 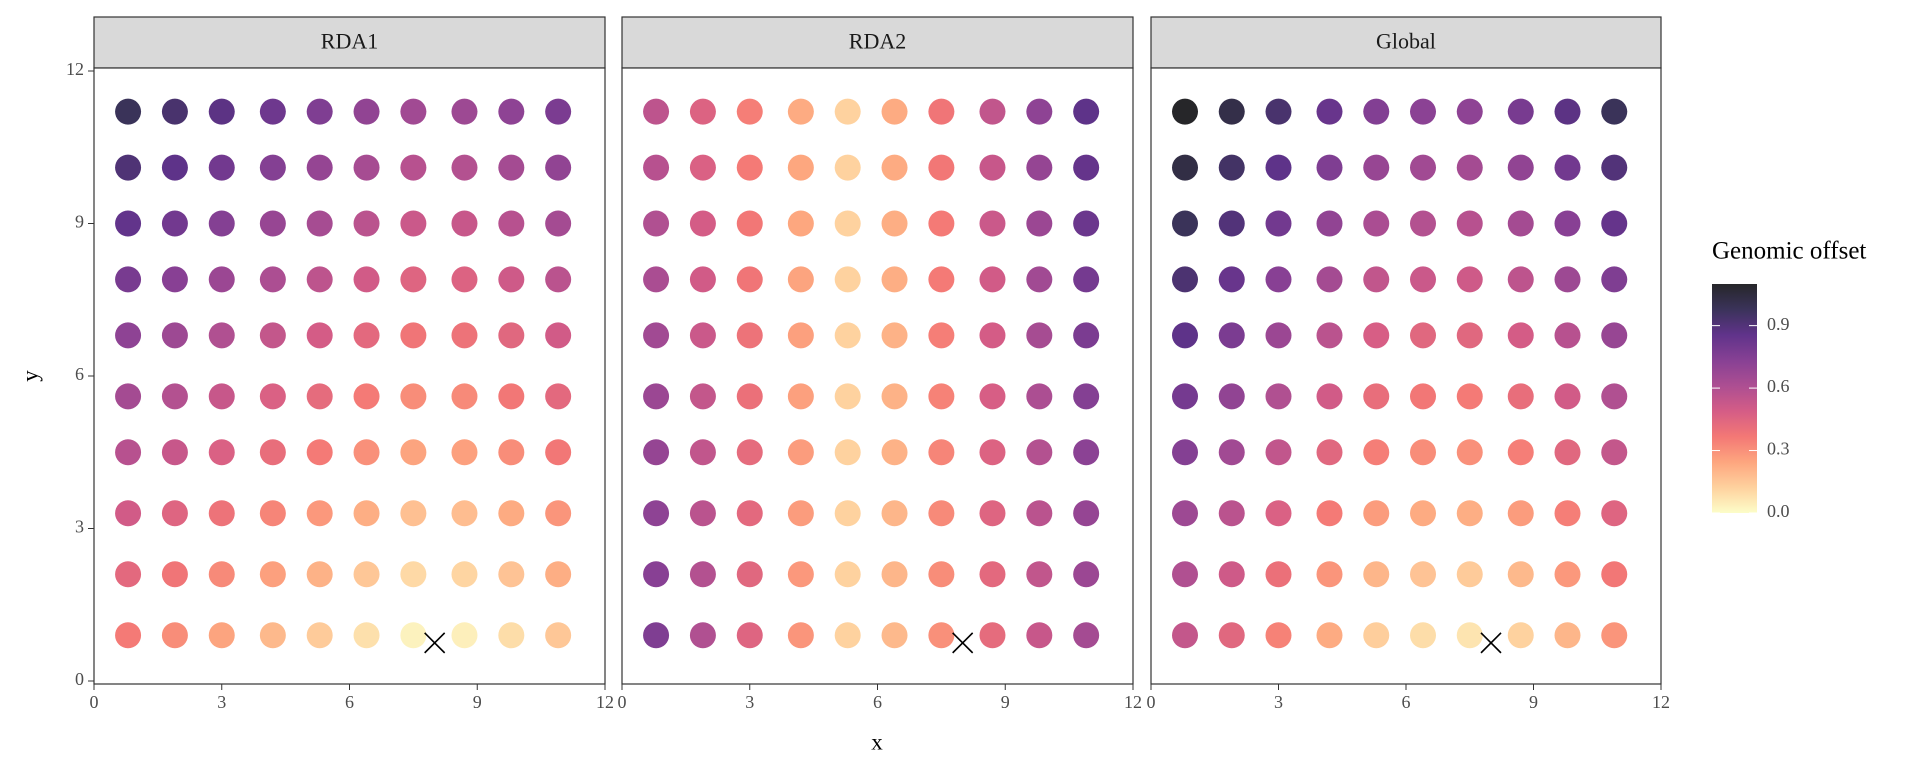 I want to click on x-tick-label: 3, so click(x=749, y=702).